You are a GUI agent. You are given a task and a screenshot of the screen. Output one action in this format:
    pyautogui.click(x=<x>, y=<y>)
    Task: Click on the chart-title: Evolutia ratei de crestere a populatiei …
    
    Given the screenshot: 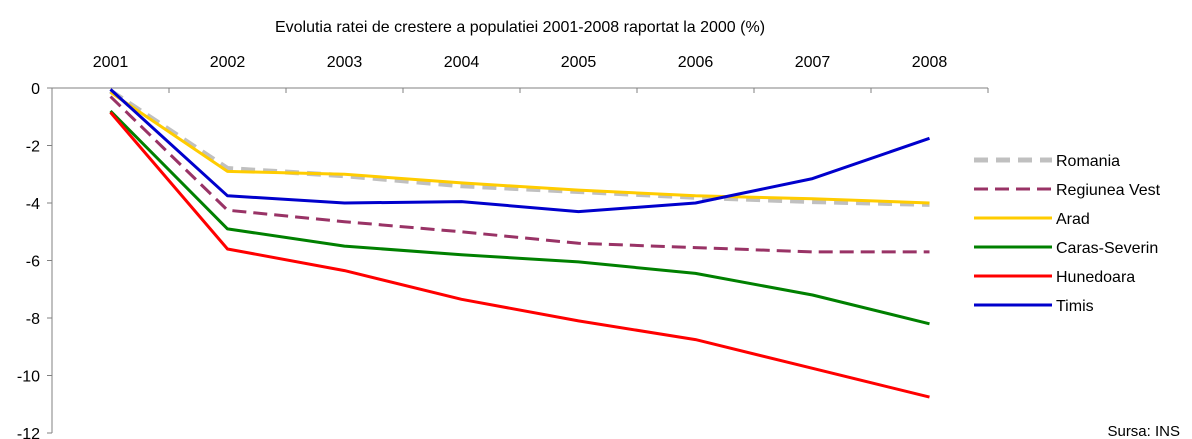 What is the action you would take?
    pyautogui.click(x=520, y=27)
    